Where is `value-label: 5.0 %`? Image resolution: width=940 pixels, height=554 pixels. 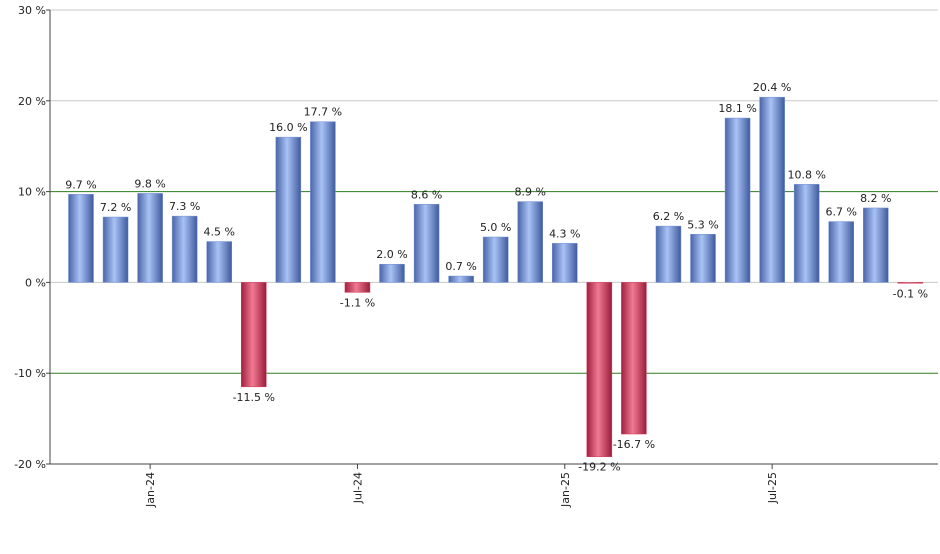
value-label: 5.0 % is located at coordinates (495, 227).